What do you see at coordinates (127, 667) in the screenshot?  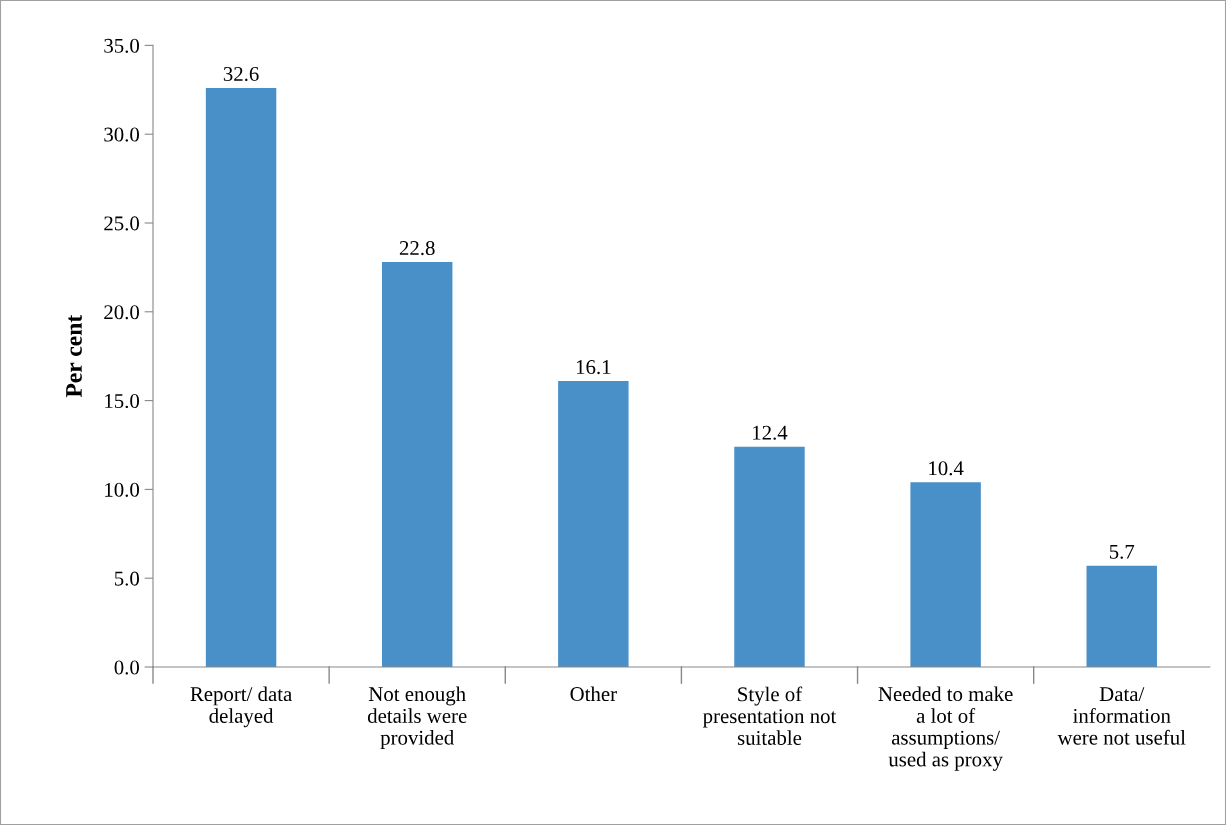 I see `y-tick-label: 0.0` at bounding box center [127, 667].